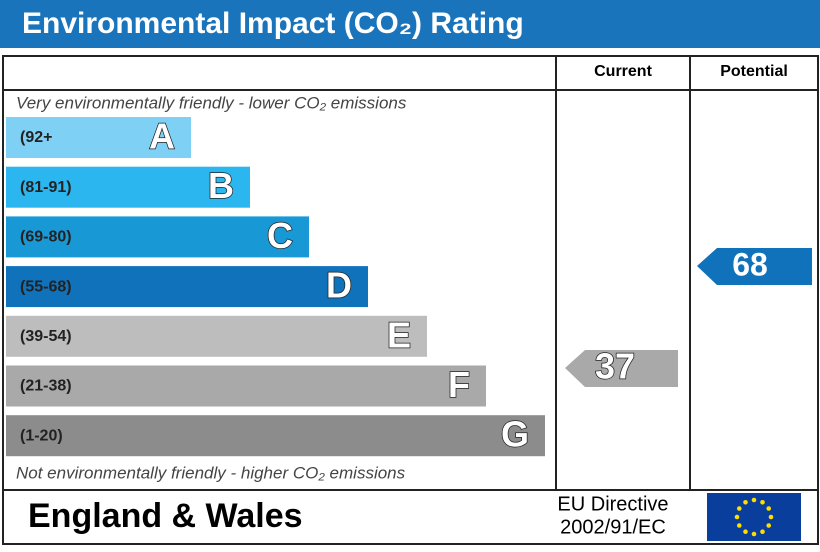 The image size is (820, 552). What do you see at coordinates (613, 527) in the screenshot?
I see `directive: 2002/91/EC` at bounding box center [613, 527].